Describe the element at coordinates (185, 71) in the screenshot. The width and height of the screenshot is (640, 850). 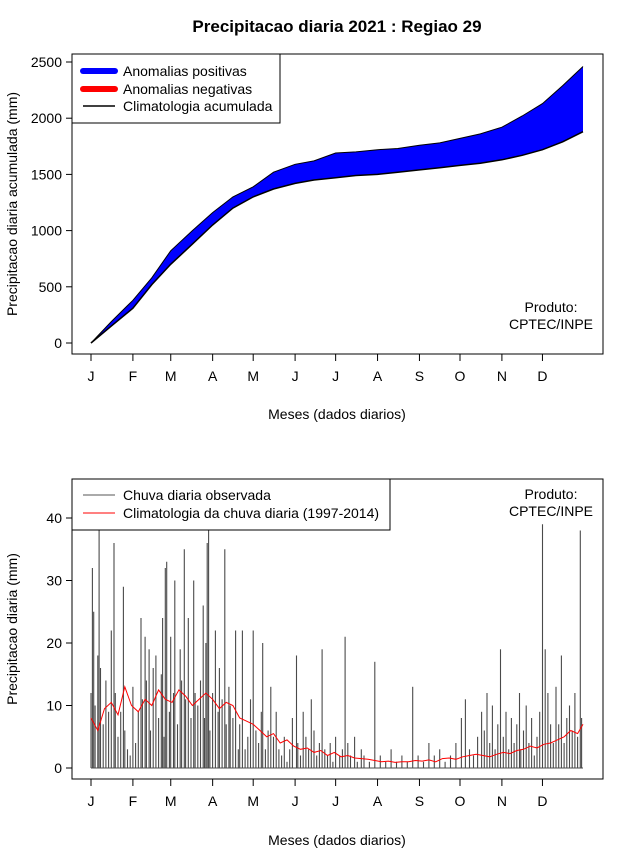
I see `c1-legend-label-positive: Anomalias positivas` at that location.